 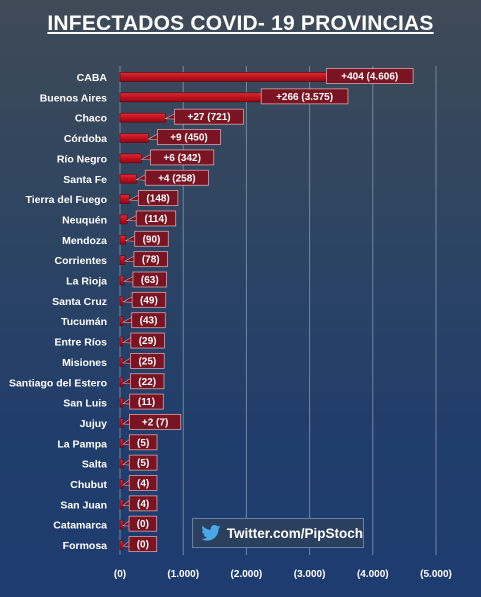 What do you see at coordinates (84, 322) in the screenshot?
I see `category-label: Tucumán` at bounding box center [84, 322].